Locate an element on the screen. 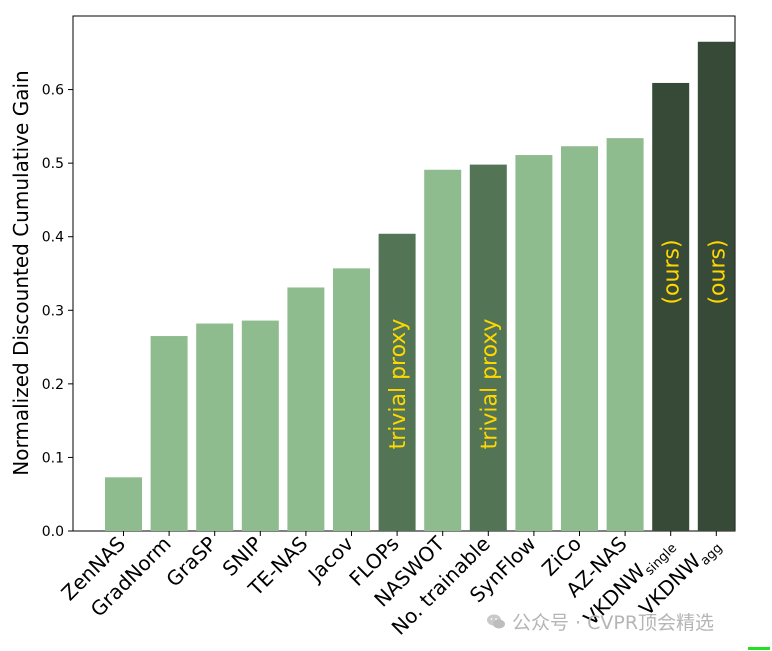 The width and height of the screenshot is (772, 651). bar-annotations: trivial proxy trivial proxy (ours) (ours) is located at coordinates (558, 344).